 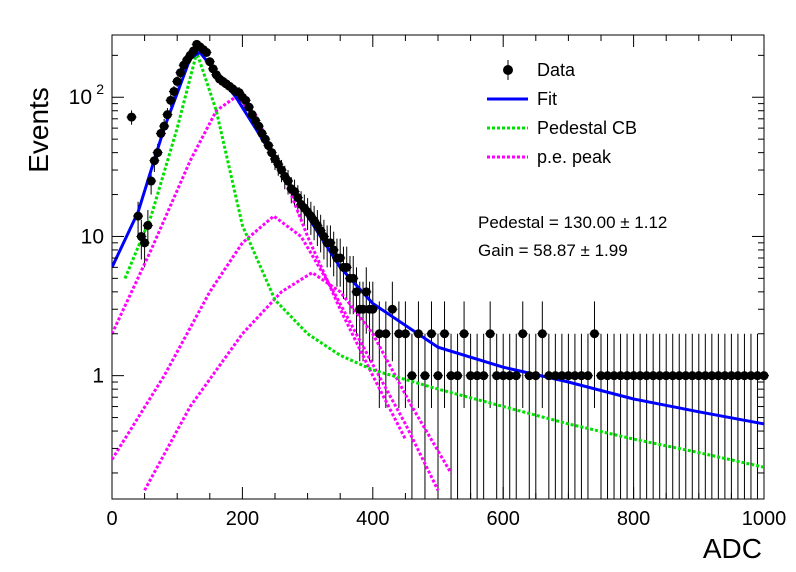 I want to click on annotation-gain: Gain = 58.87 ± 1.99, so click(x=553, y=250).